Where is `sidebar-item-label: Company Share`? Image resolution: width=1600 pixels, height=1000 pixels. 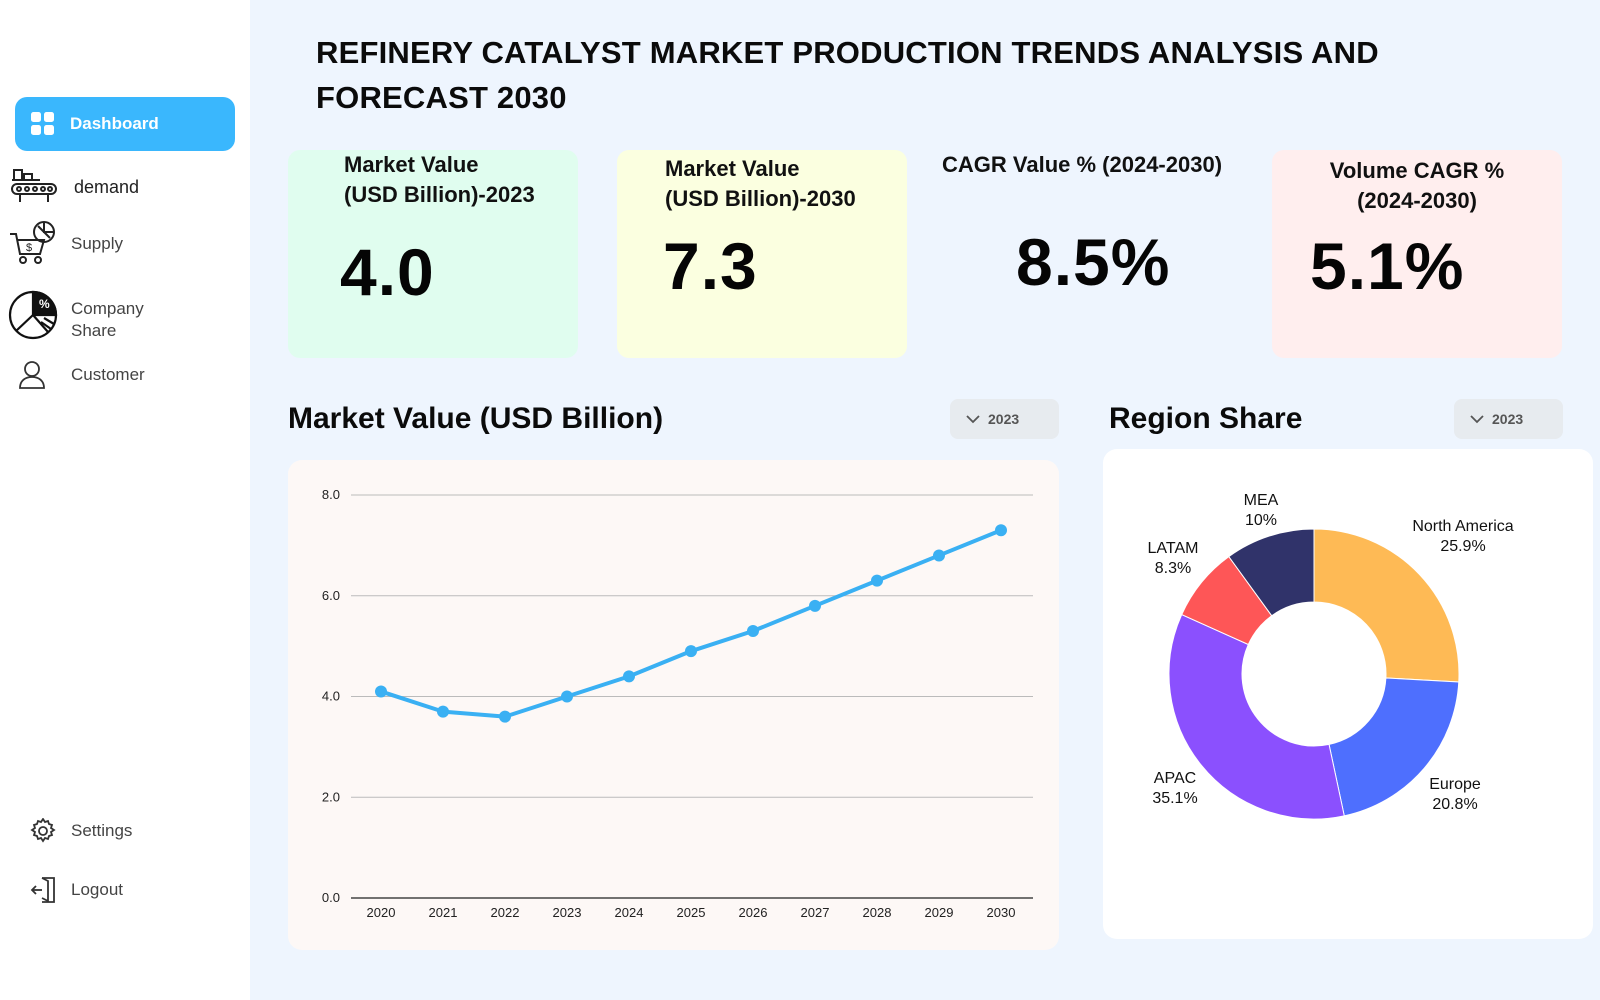 sidebar-item-label: Company Share is located at coordinates (107, 319).